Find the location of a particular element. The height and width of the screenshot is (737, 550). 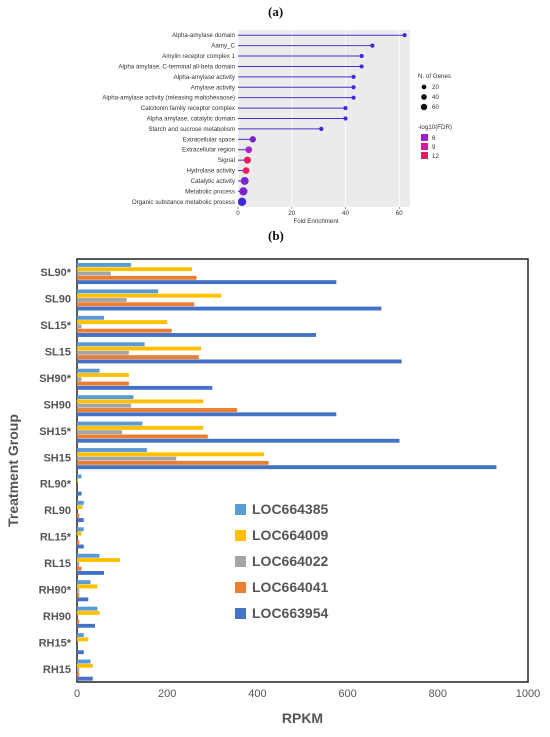

legend-swatch-loc664385 is located at coordinates (240, 509).